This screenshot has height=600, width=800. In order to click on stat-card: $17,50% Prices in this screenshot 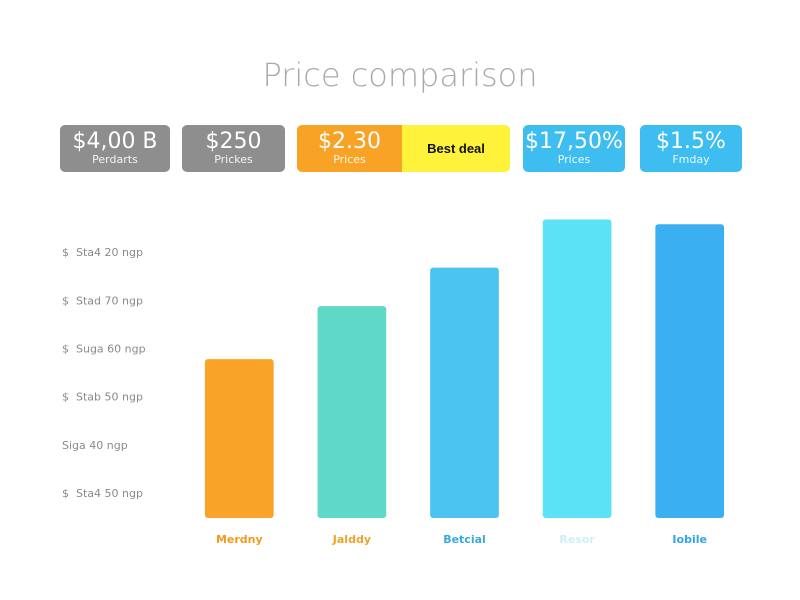, I will do `click(574, 148)`.